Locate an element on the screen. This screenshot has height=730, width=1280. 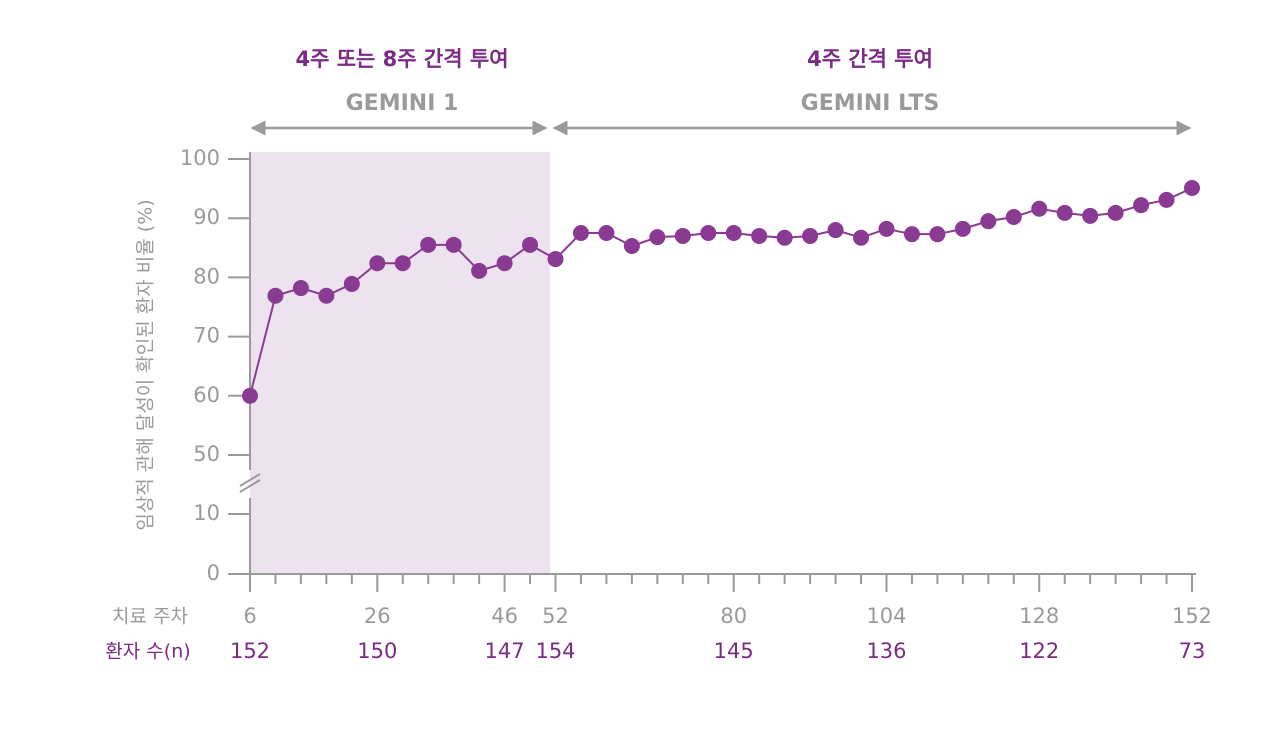
y-tick-label: 50 is located at coordinates (206, 454).